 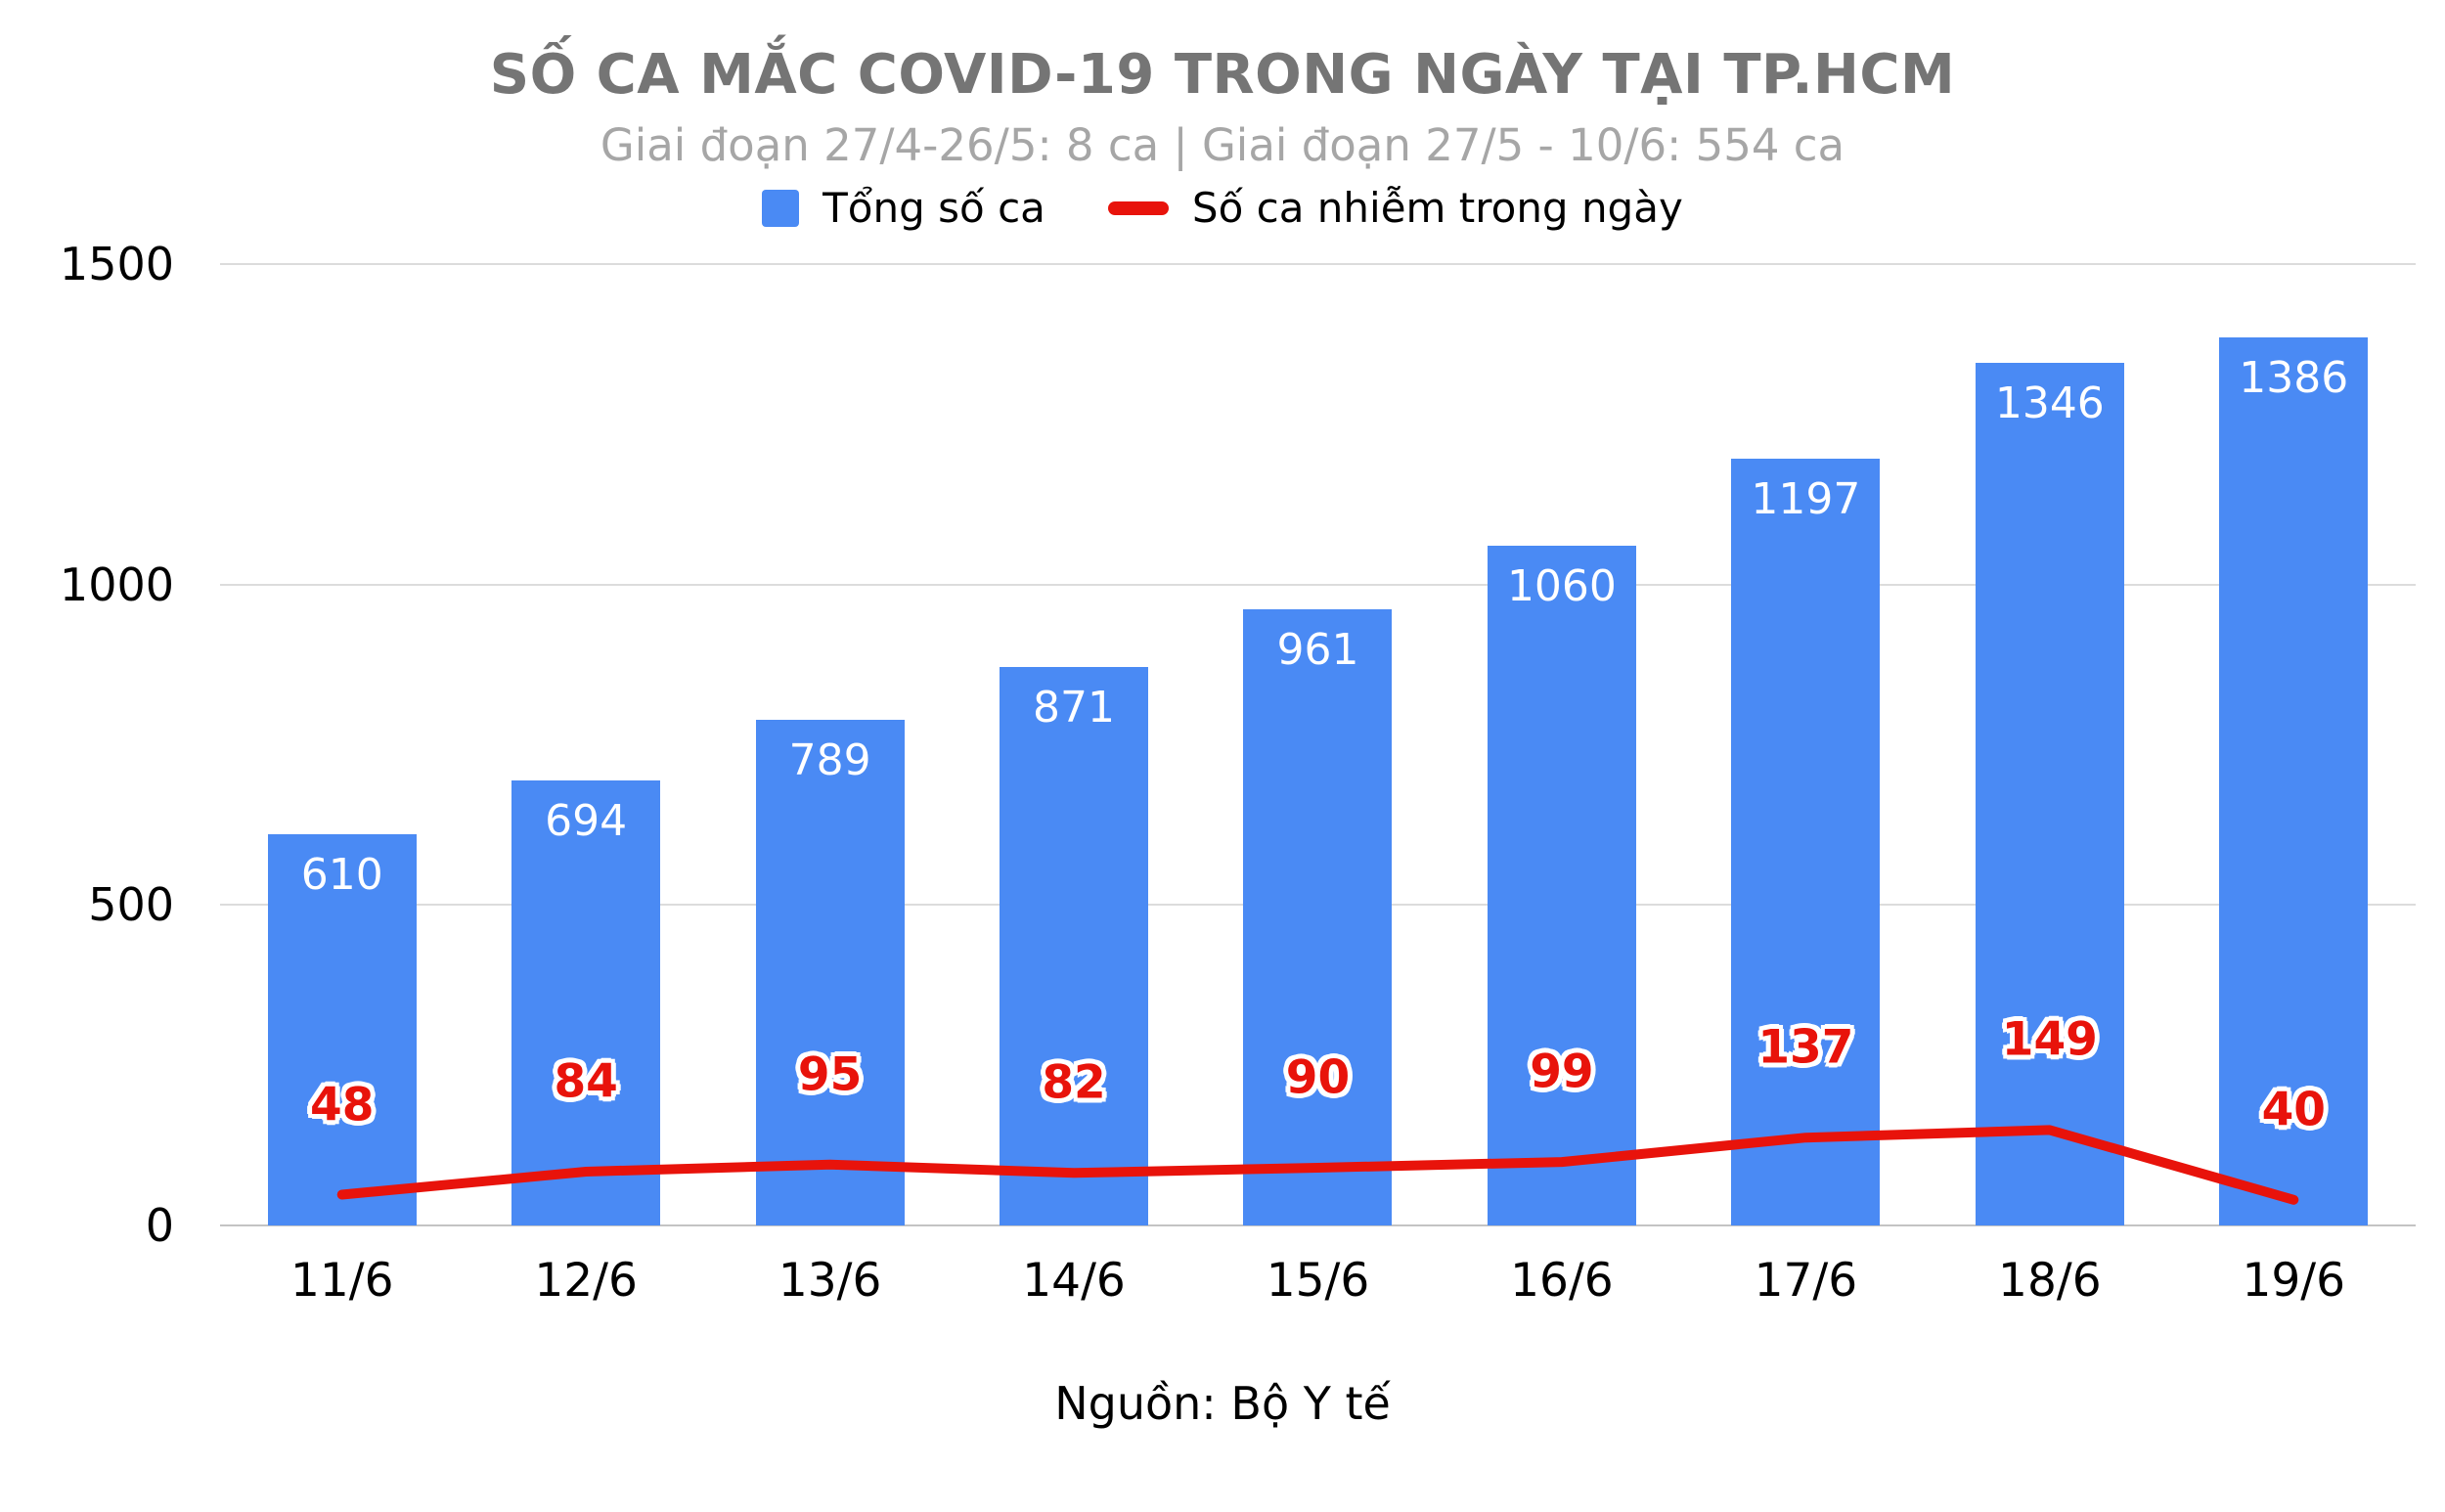 I want to click on x-axis-label: 11/6, so click(x=341, y=1281).